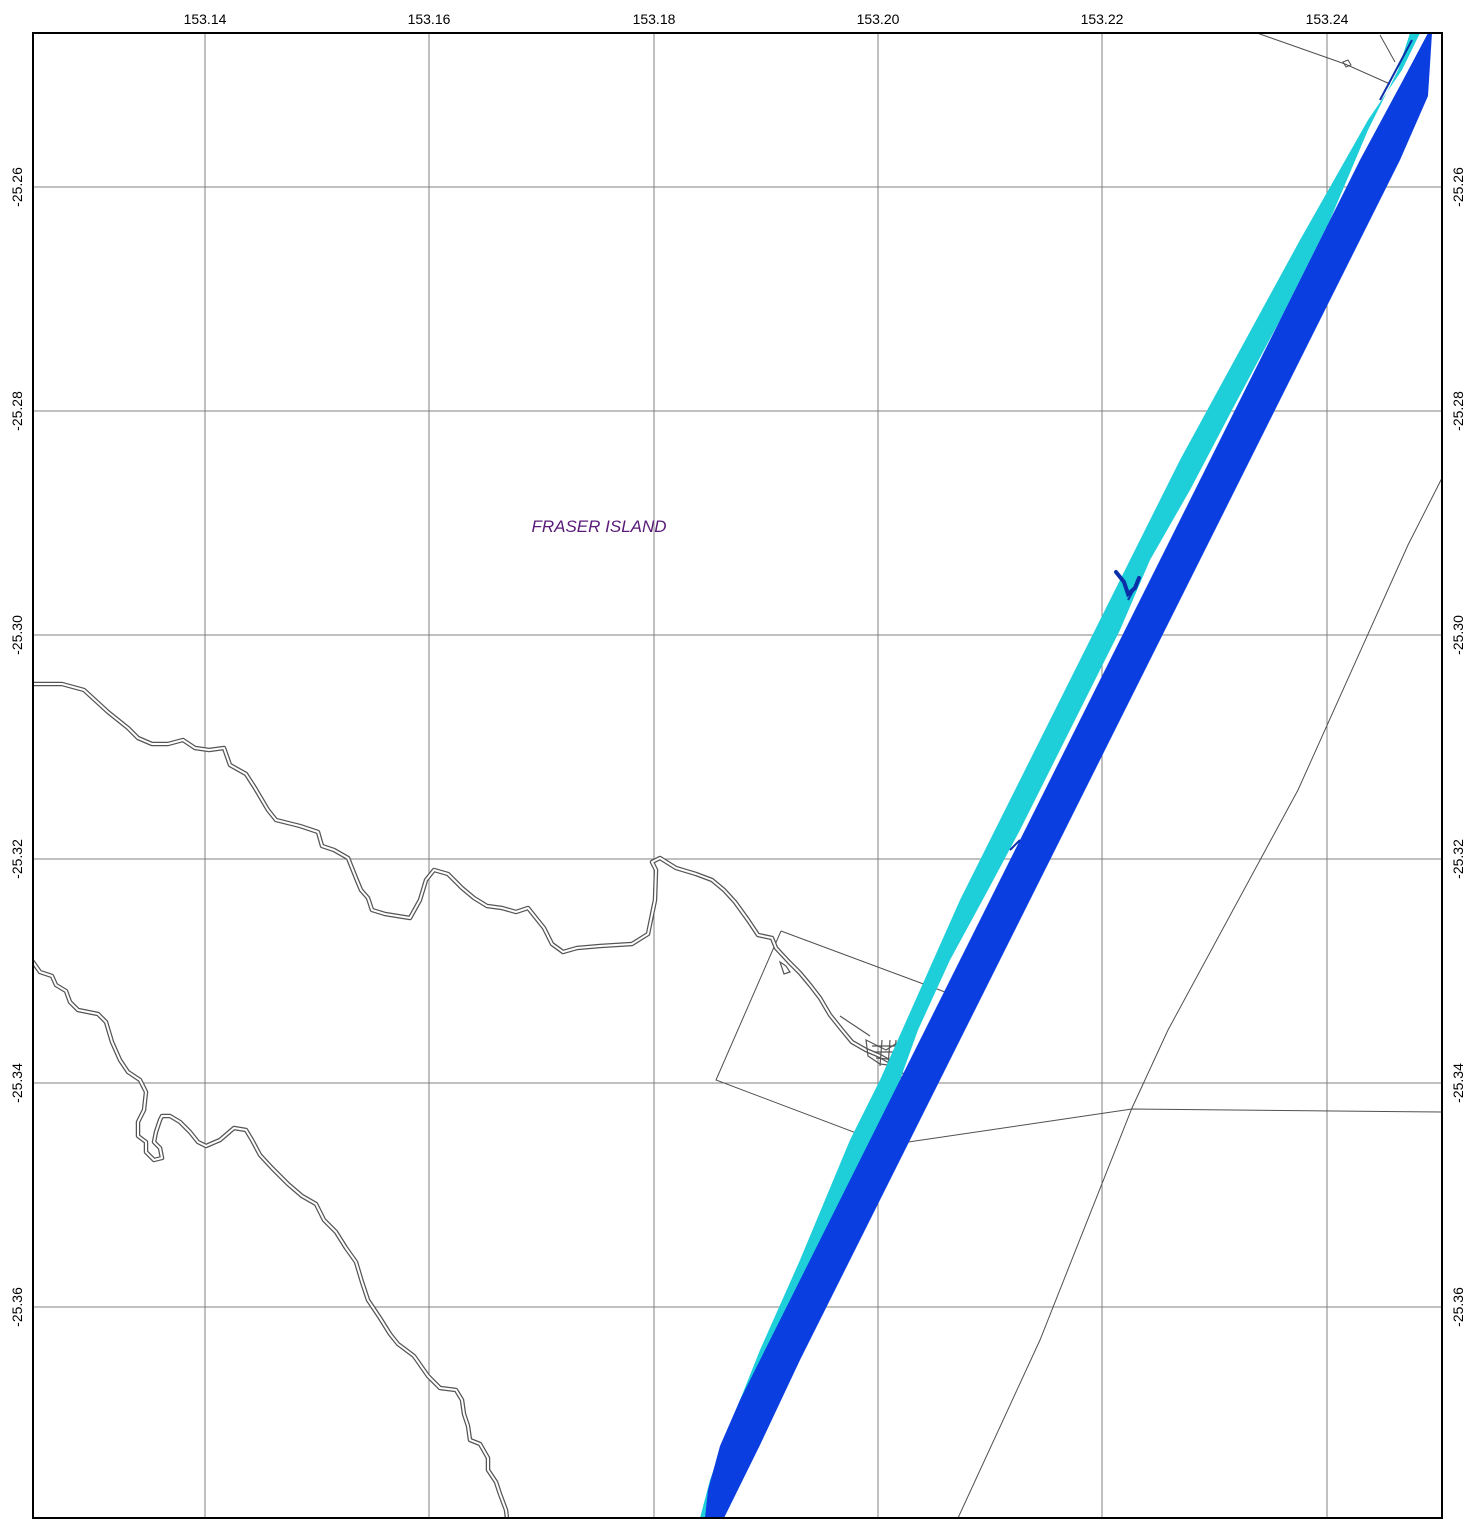  What do you see at coordinates (878, 19) in the screenshot?
I see `lon-label-153-20: 153.20` at bounding box center [878, 19].